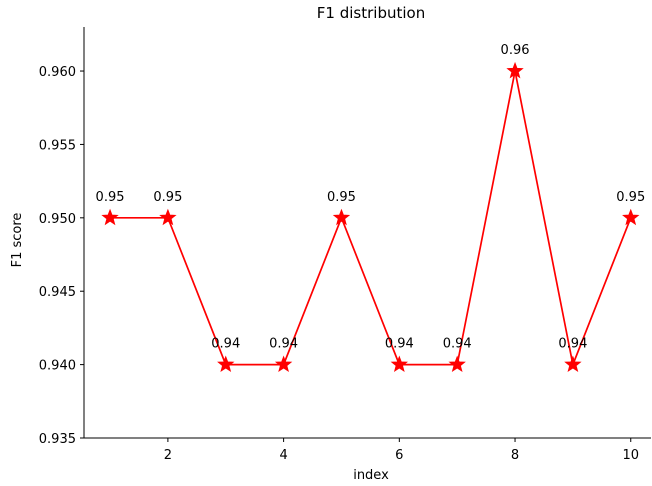 This screenshot has height=486, width=652. Describe the element at coordinates (57, 145) in the screenshot. I see `y-tick-label: 0.955` at that location.